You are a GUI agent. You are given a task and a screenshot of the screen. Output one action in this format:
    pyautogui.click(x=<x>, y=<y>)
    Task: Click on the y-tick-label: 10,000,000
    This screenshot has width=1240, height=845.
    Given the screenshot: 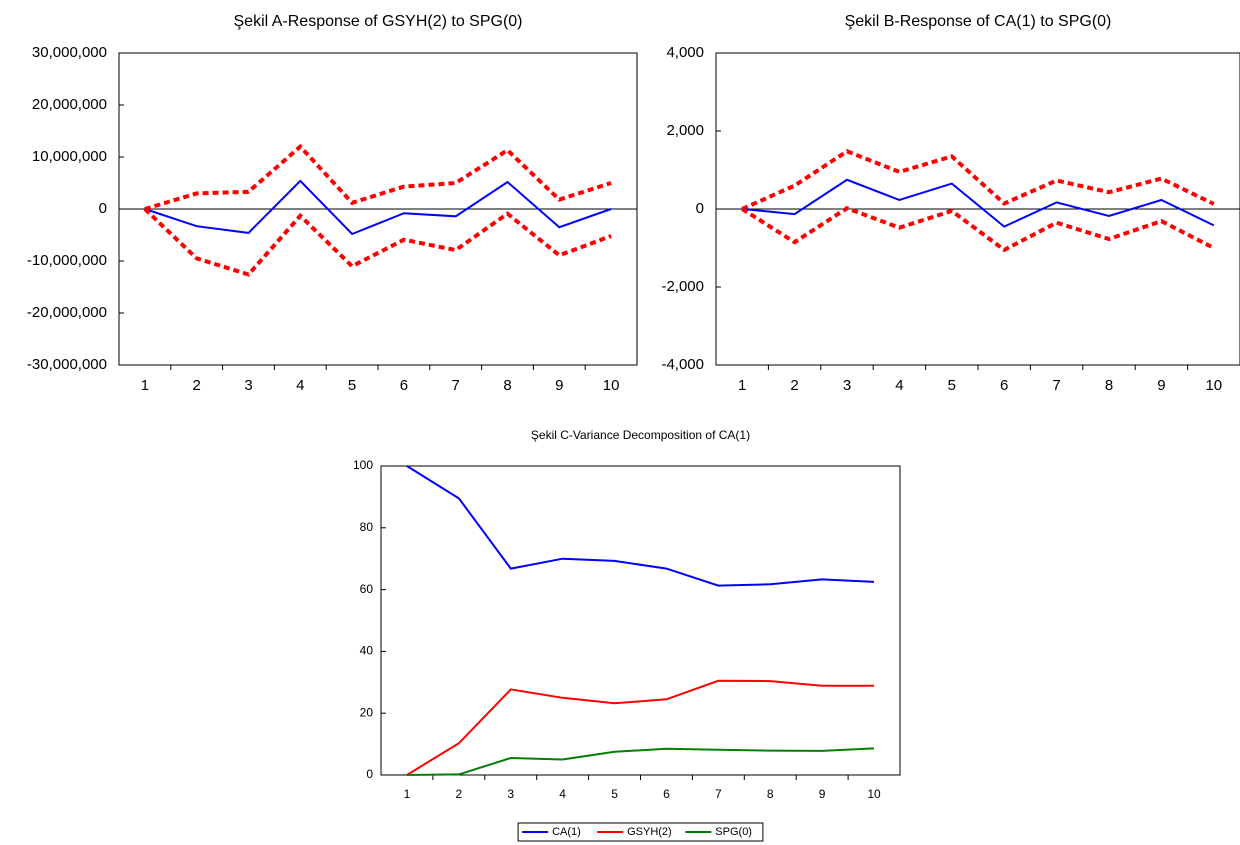 What is the action you would take?
    pyautogui.click(x=69, y=156)
    